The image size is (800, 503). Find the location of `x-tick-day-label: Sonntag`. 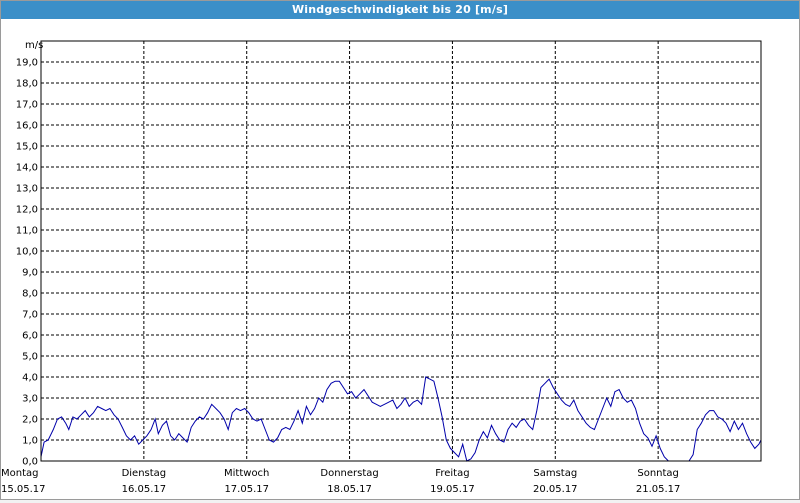

x-tick-day-label: Sonntag is located at coordinates (658, 473).